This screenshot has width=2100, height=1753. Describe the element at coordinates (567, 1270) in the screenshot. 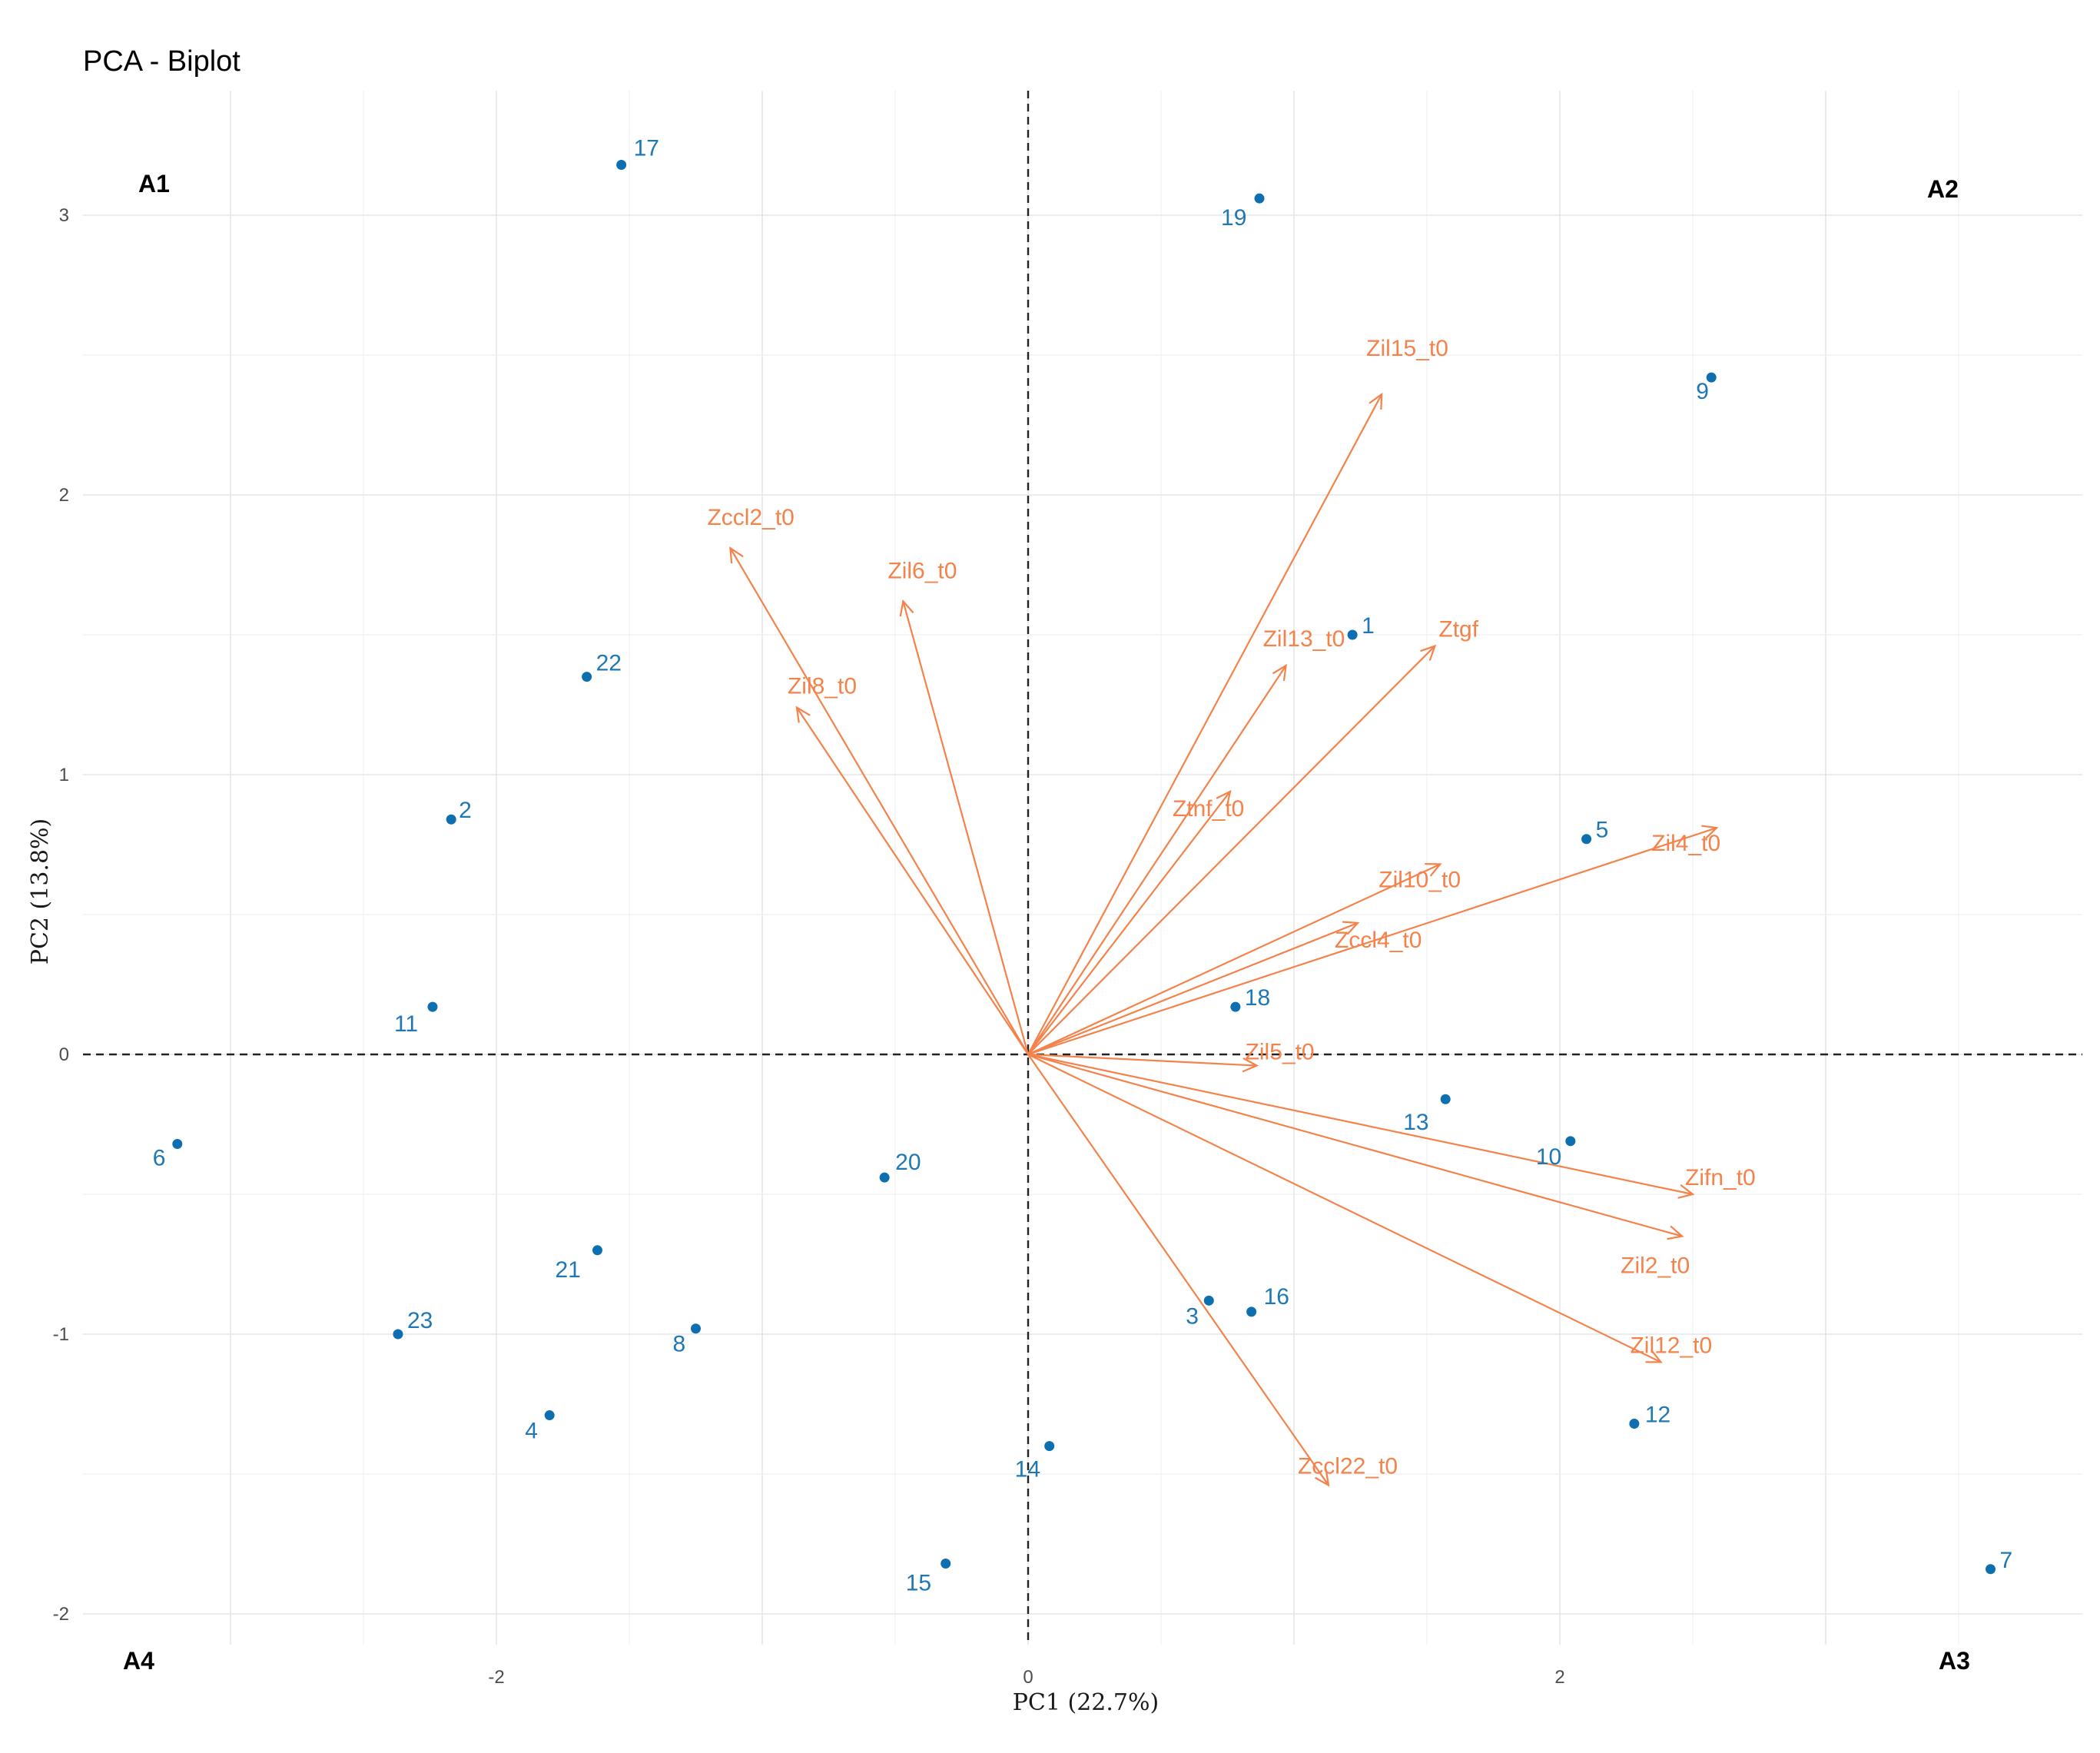

I see `score-point-label: 21` at that location.